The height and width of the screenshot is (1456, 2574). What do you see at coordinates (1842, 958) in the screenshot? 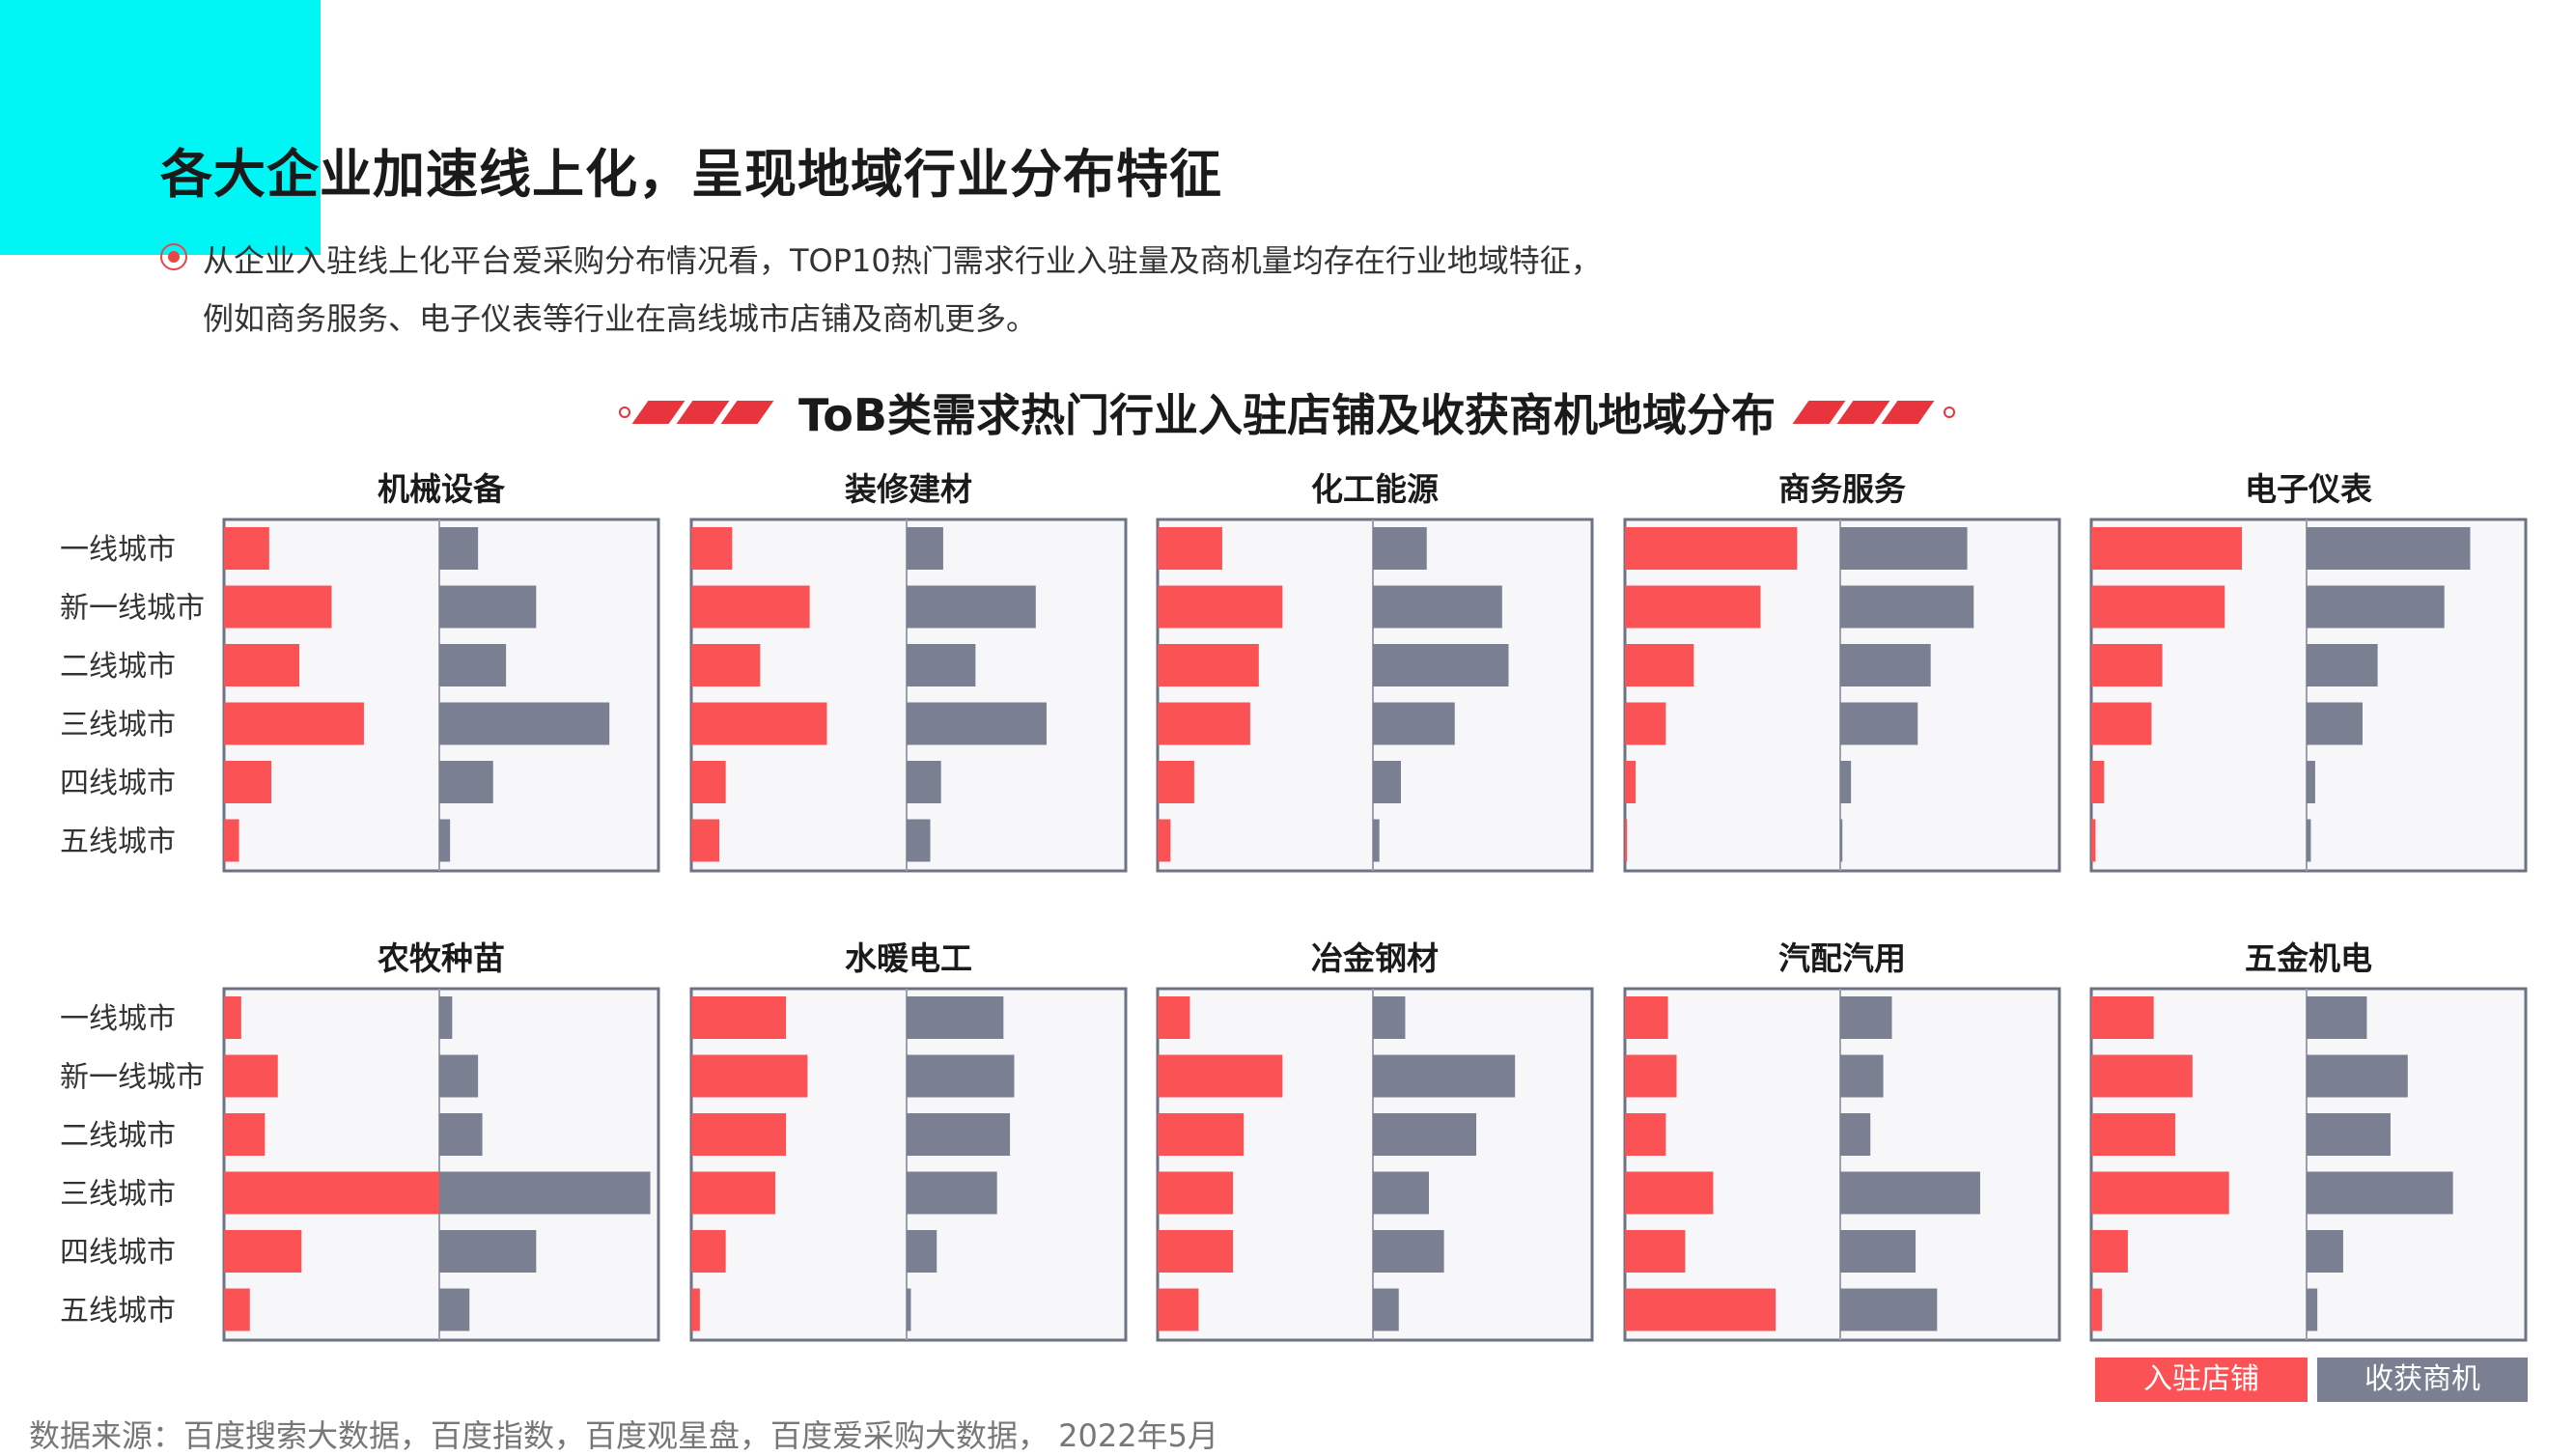
I see `panel-title: 汽配汽用` at bounding box center [1842, 958].